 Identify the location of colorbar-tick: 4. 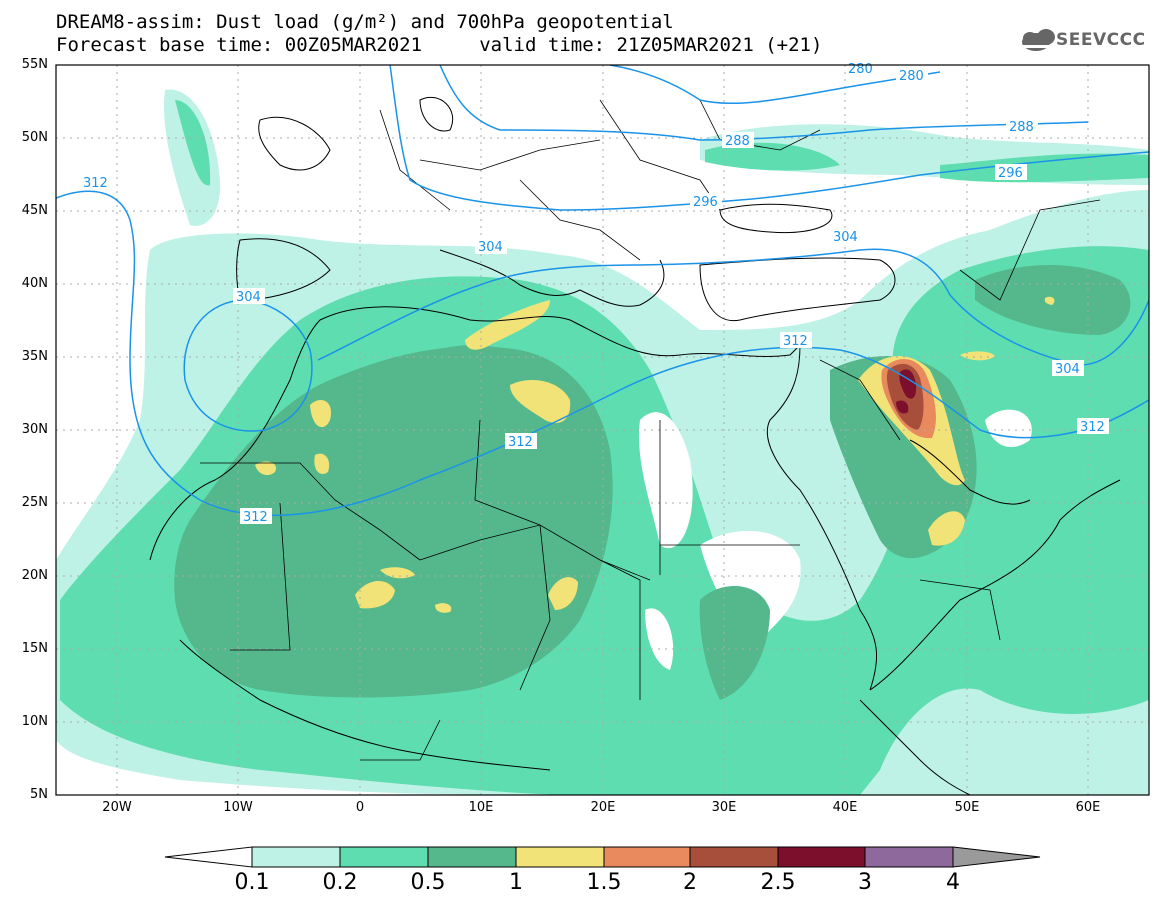
(953, 882).